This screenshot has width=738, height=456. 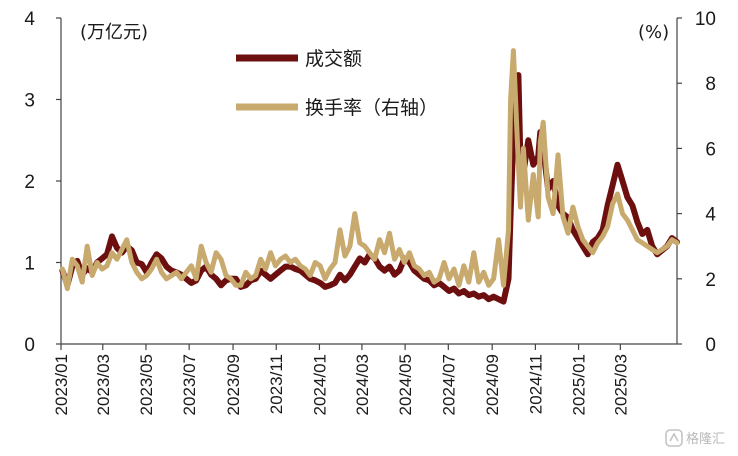 I want to click on x-tick-label: 2023/09, so click(x=233, y=384).